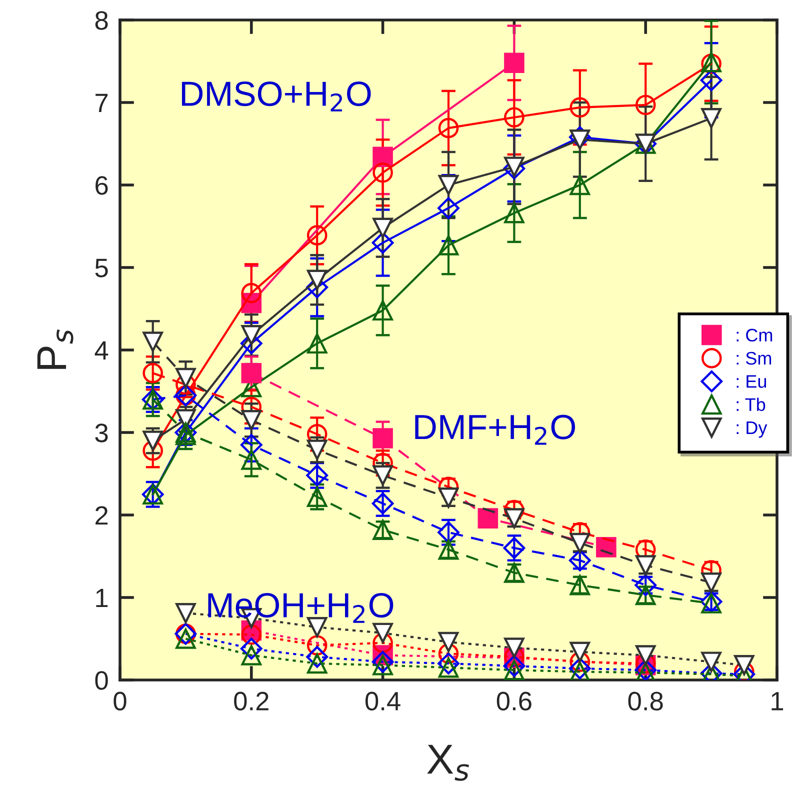 This screenshot has height=794, width=792. I want to click on legend-label: : Sm, so click(754, 358).